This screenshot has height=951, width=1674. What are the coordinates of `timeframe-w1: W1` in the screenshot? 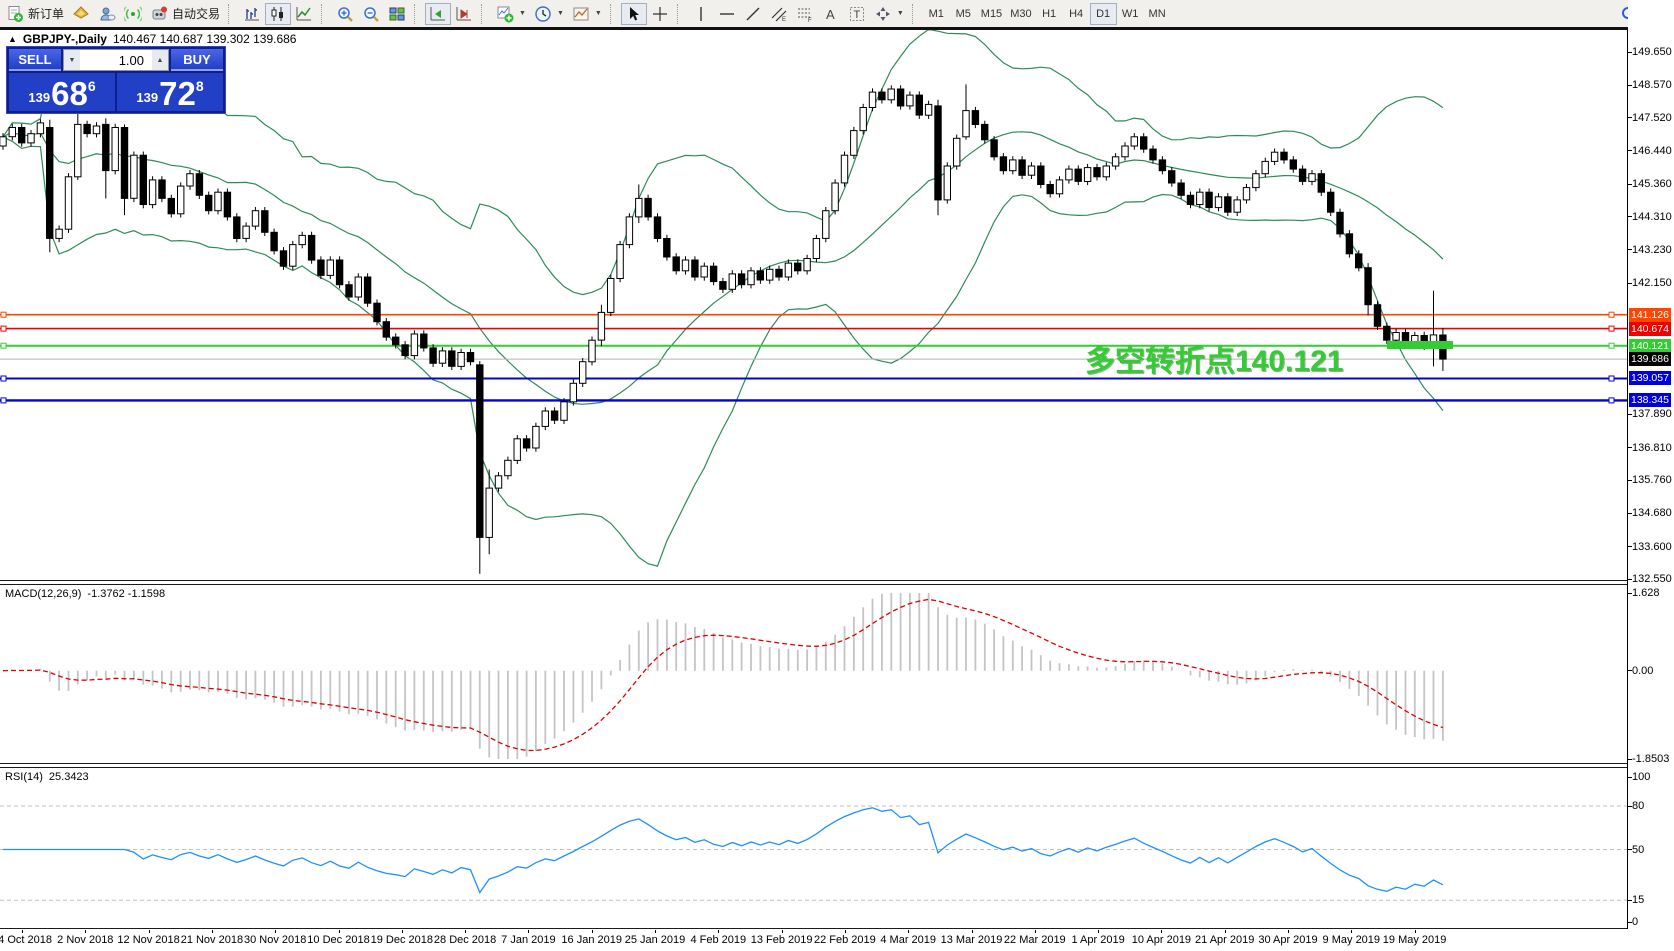 It's located at (1130, 14).